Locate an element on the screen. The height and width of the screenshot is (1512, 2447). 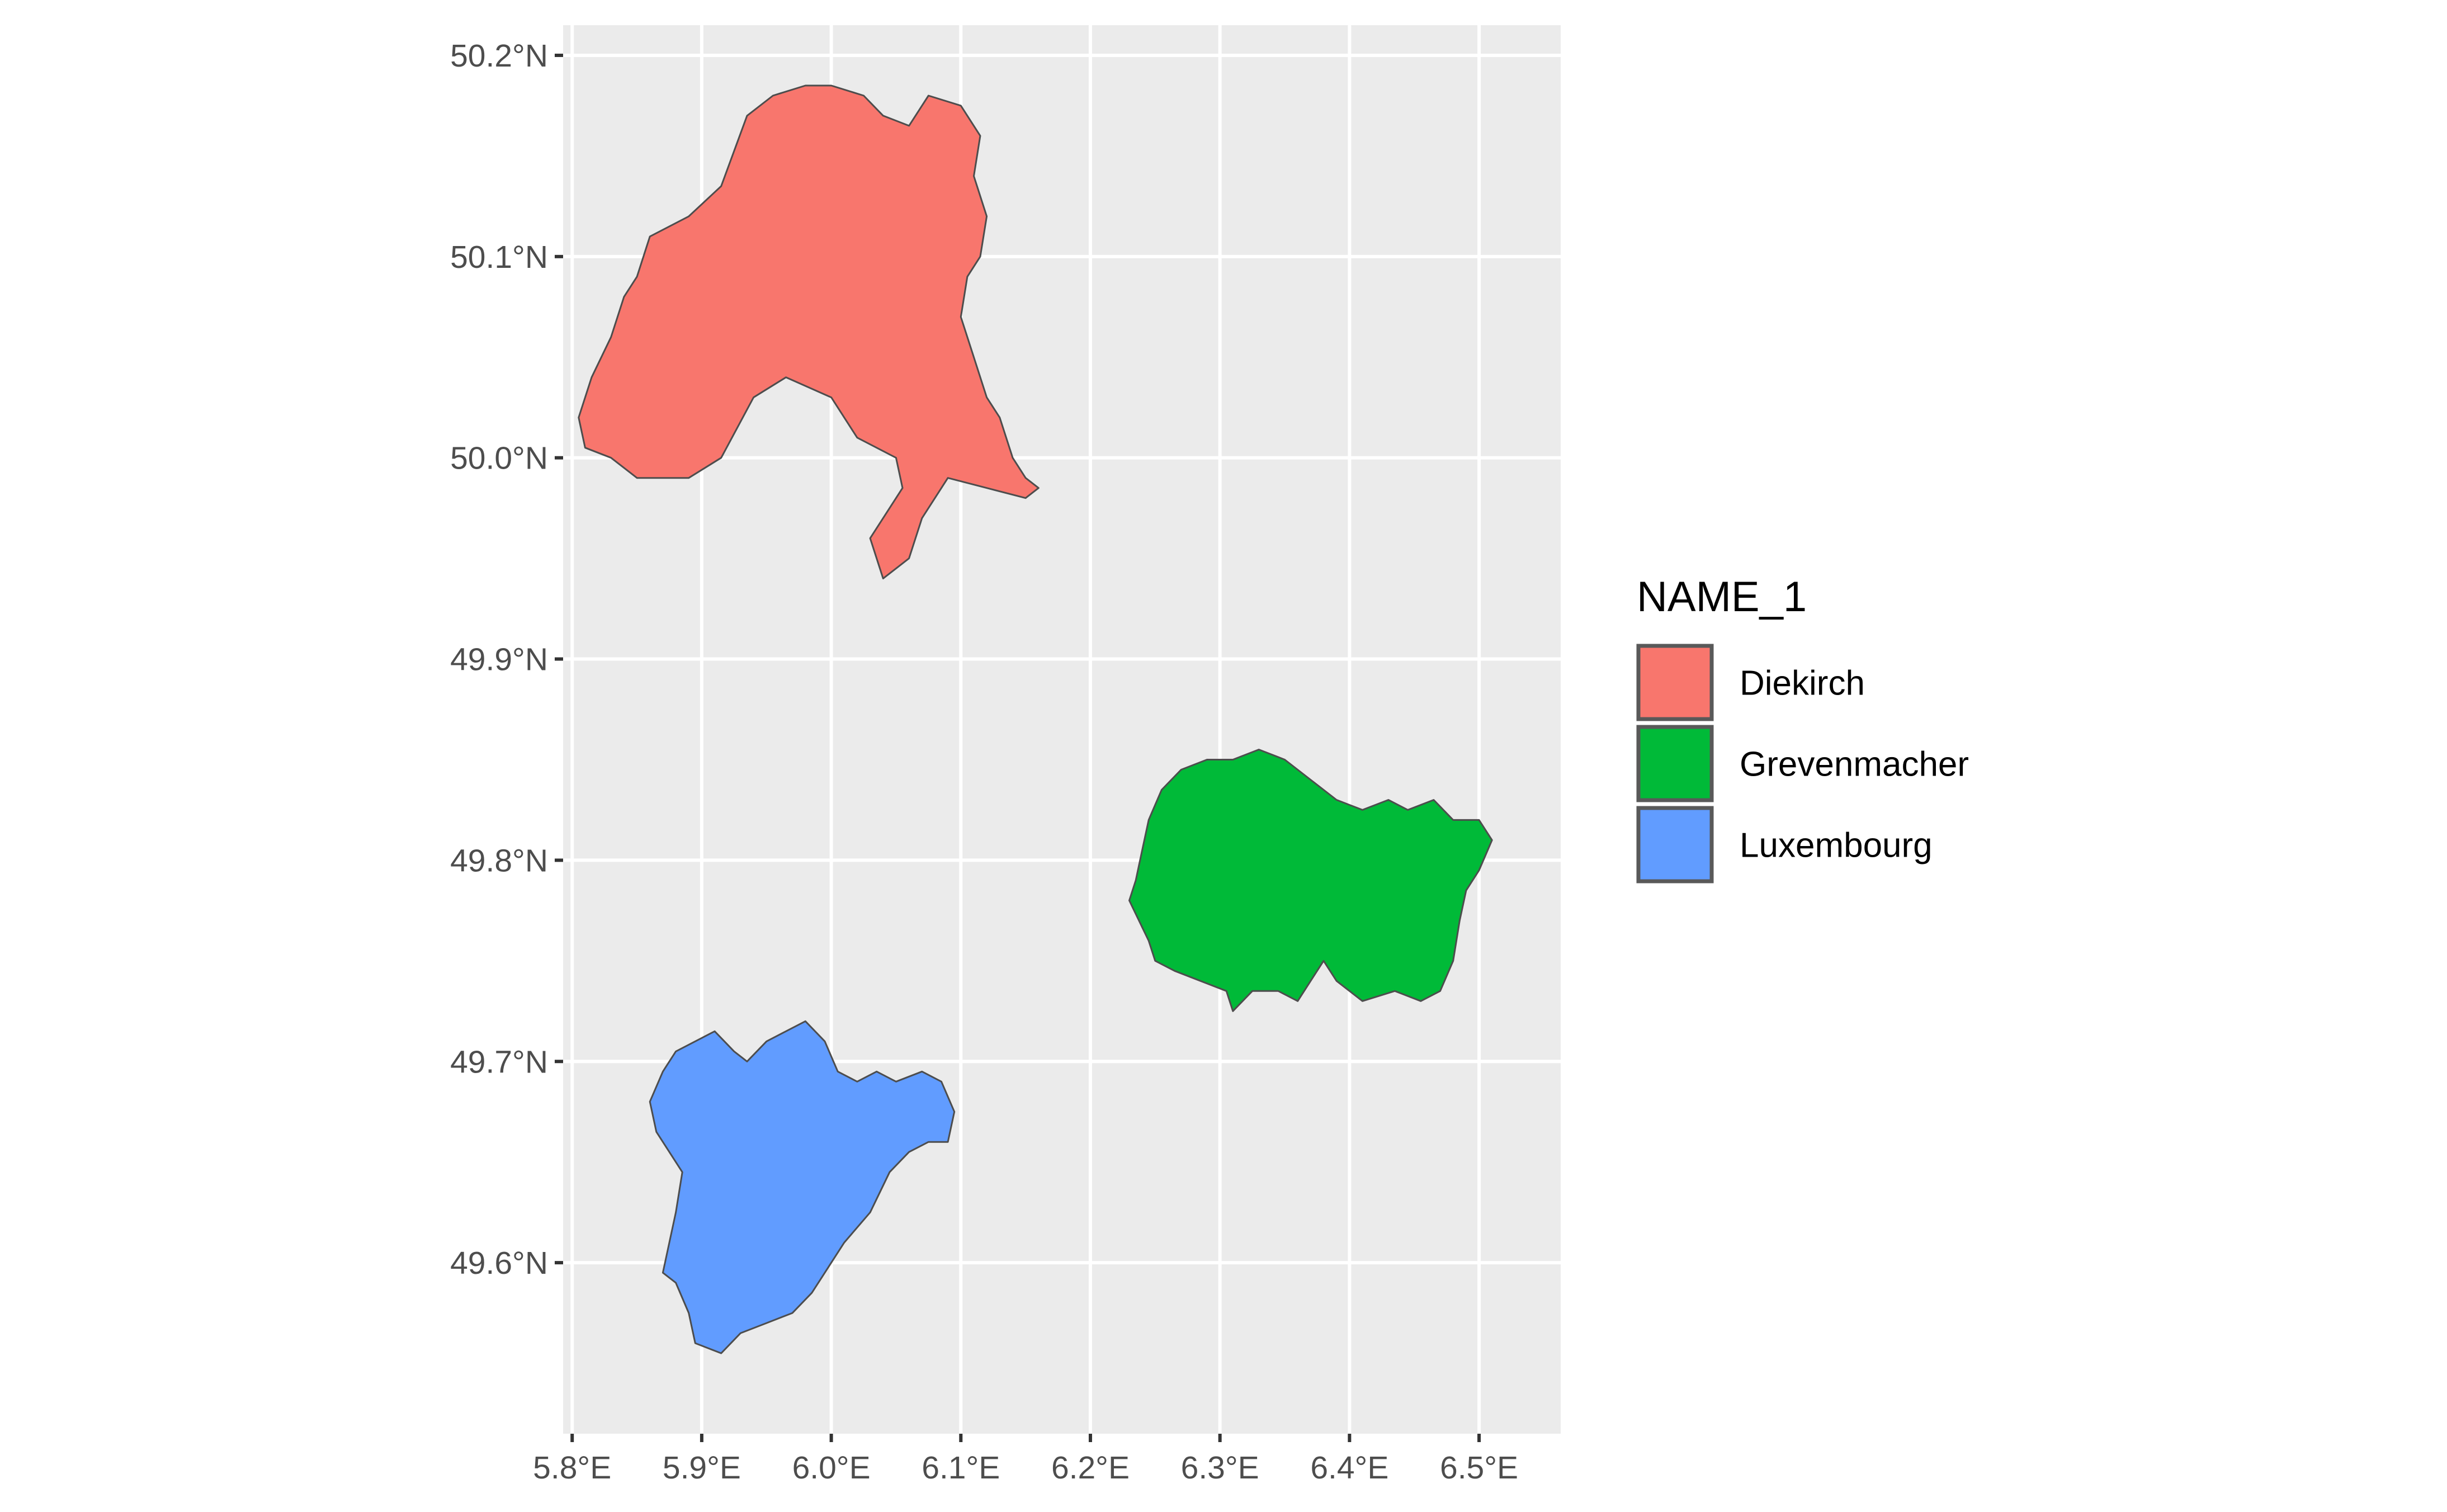
y-tick-label: 49.9°N is located at coordinates (499, 660).